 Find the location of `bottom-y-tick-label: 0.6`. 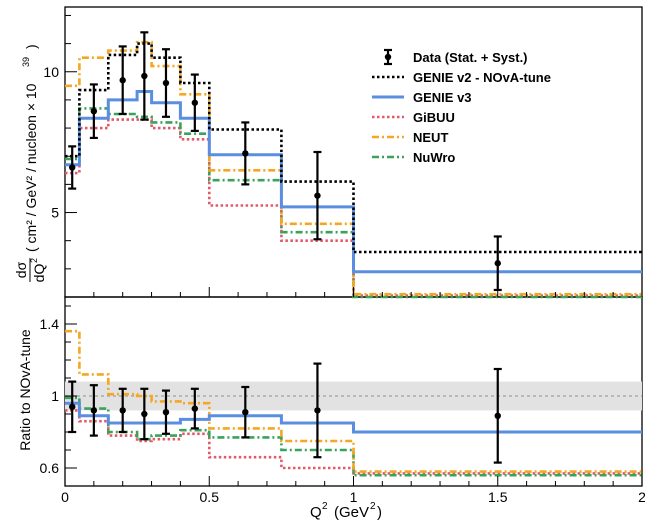

bottom-y-tick-label: 0.6 is located at coordinates (50, 468).